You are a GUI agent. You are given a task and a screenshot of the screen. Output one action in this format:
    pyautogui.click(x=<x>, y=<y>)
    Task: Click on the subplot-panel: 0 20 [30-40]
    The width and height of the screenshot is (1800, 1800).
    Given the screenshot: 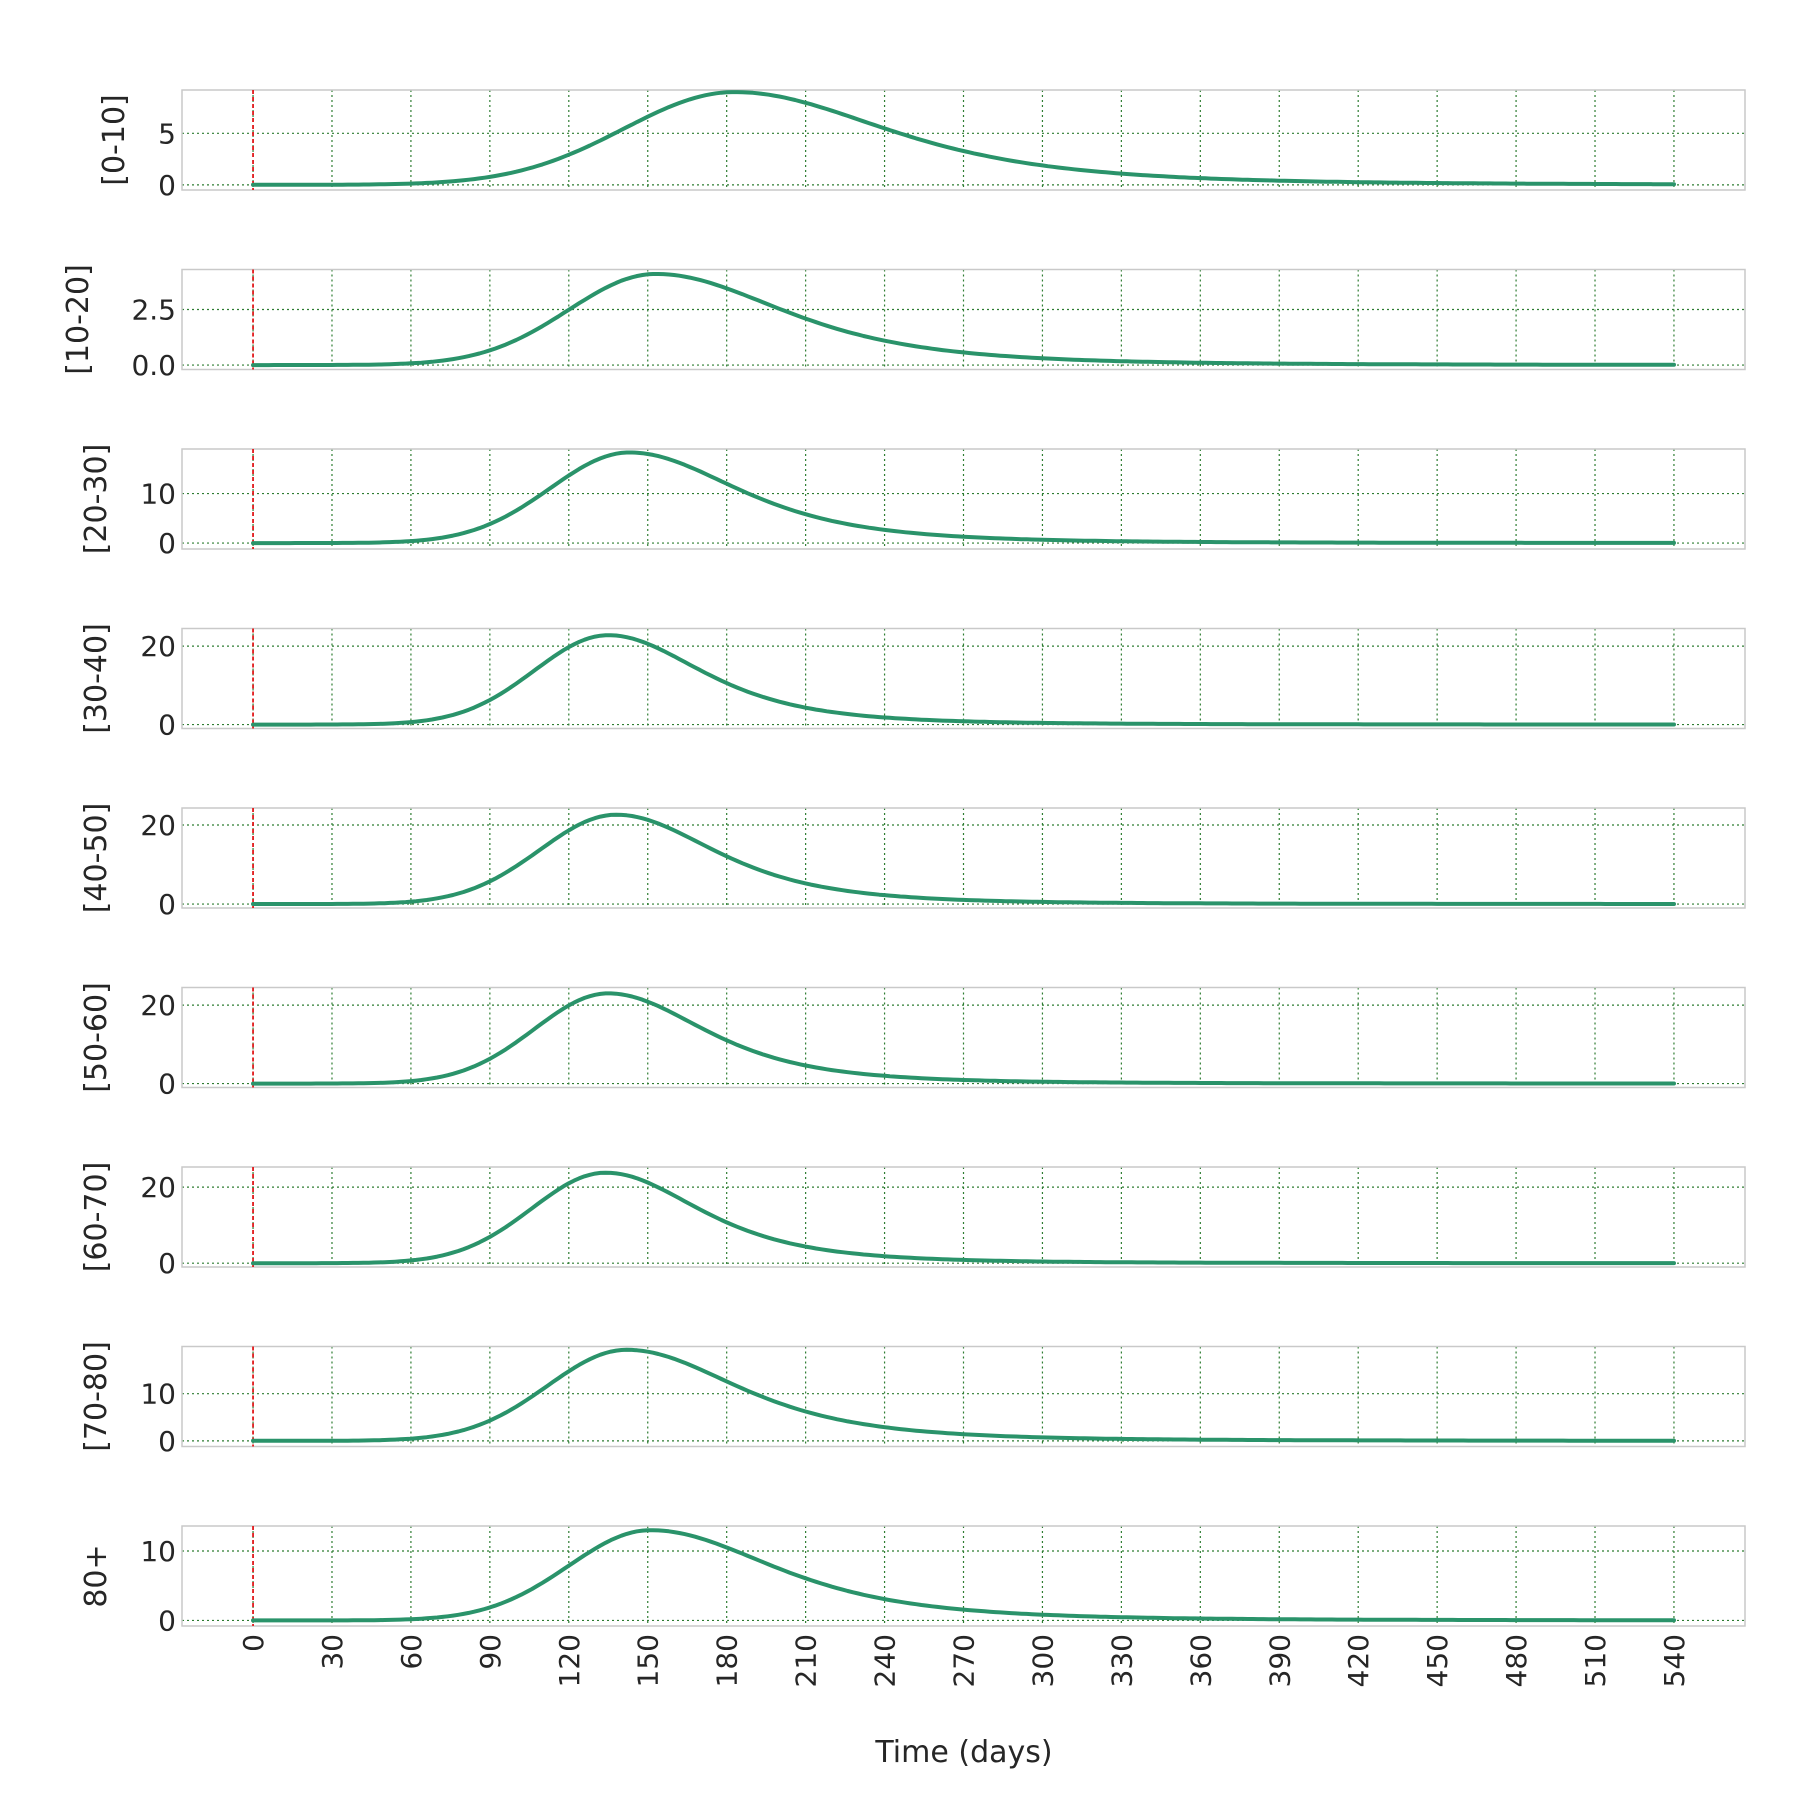 What is the action you would take?
    pyautogui.click(x=912, y=682)
    